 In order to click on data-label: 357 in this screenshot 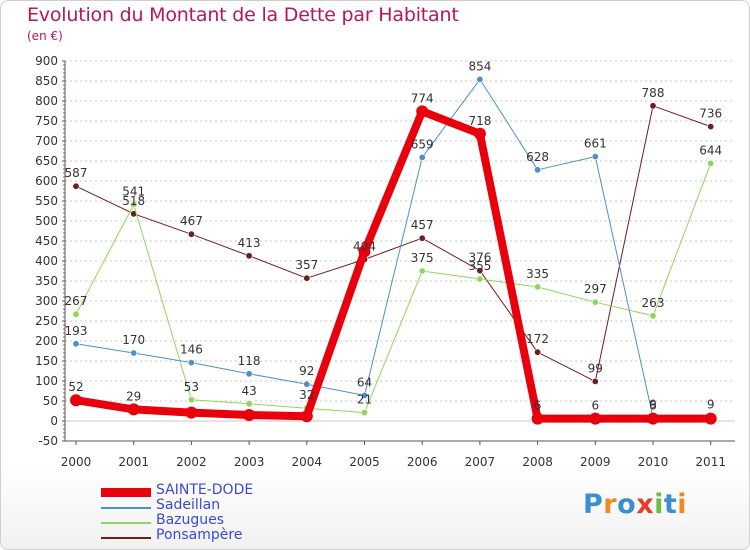, I will do `click(306, 265)`.